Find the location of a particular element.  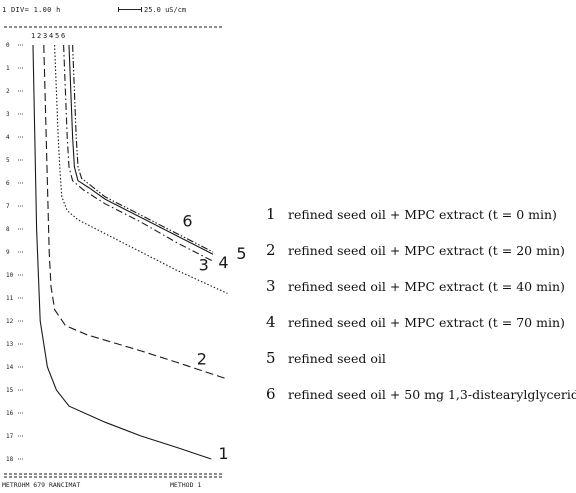

y-tick-label: 6 is located at coordinates (8, 183).